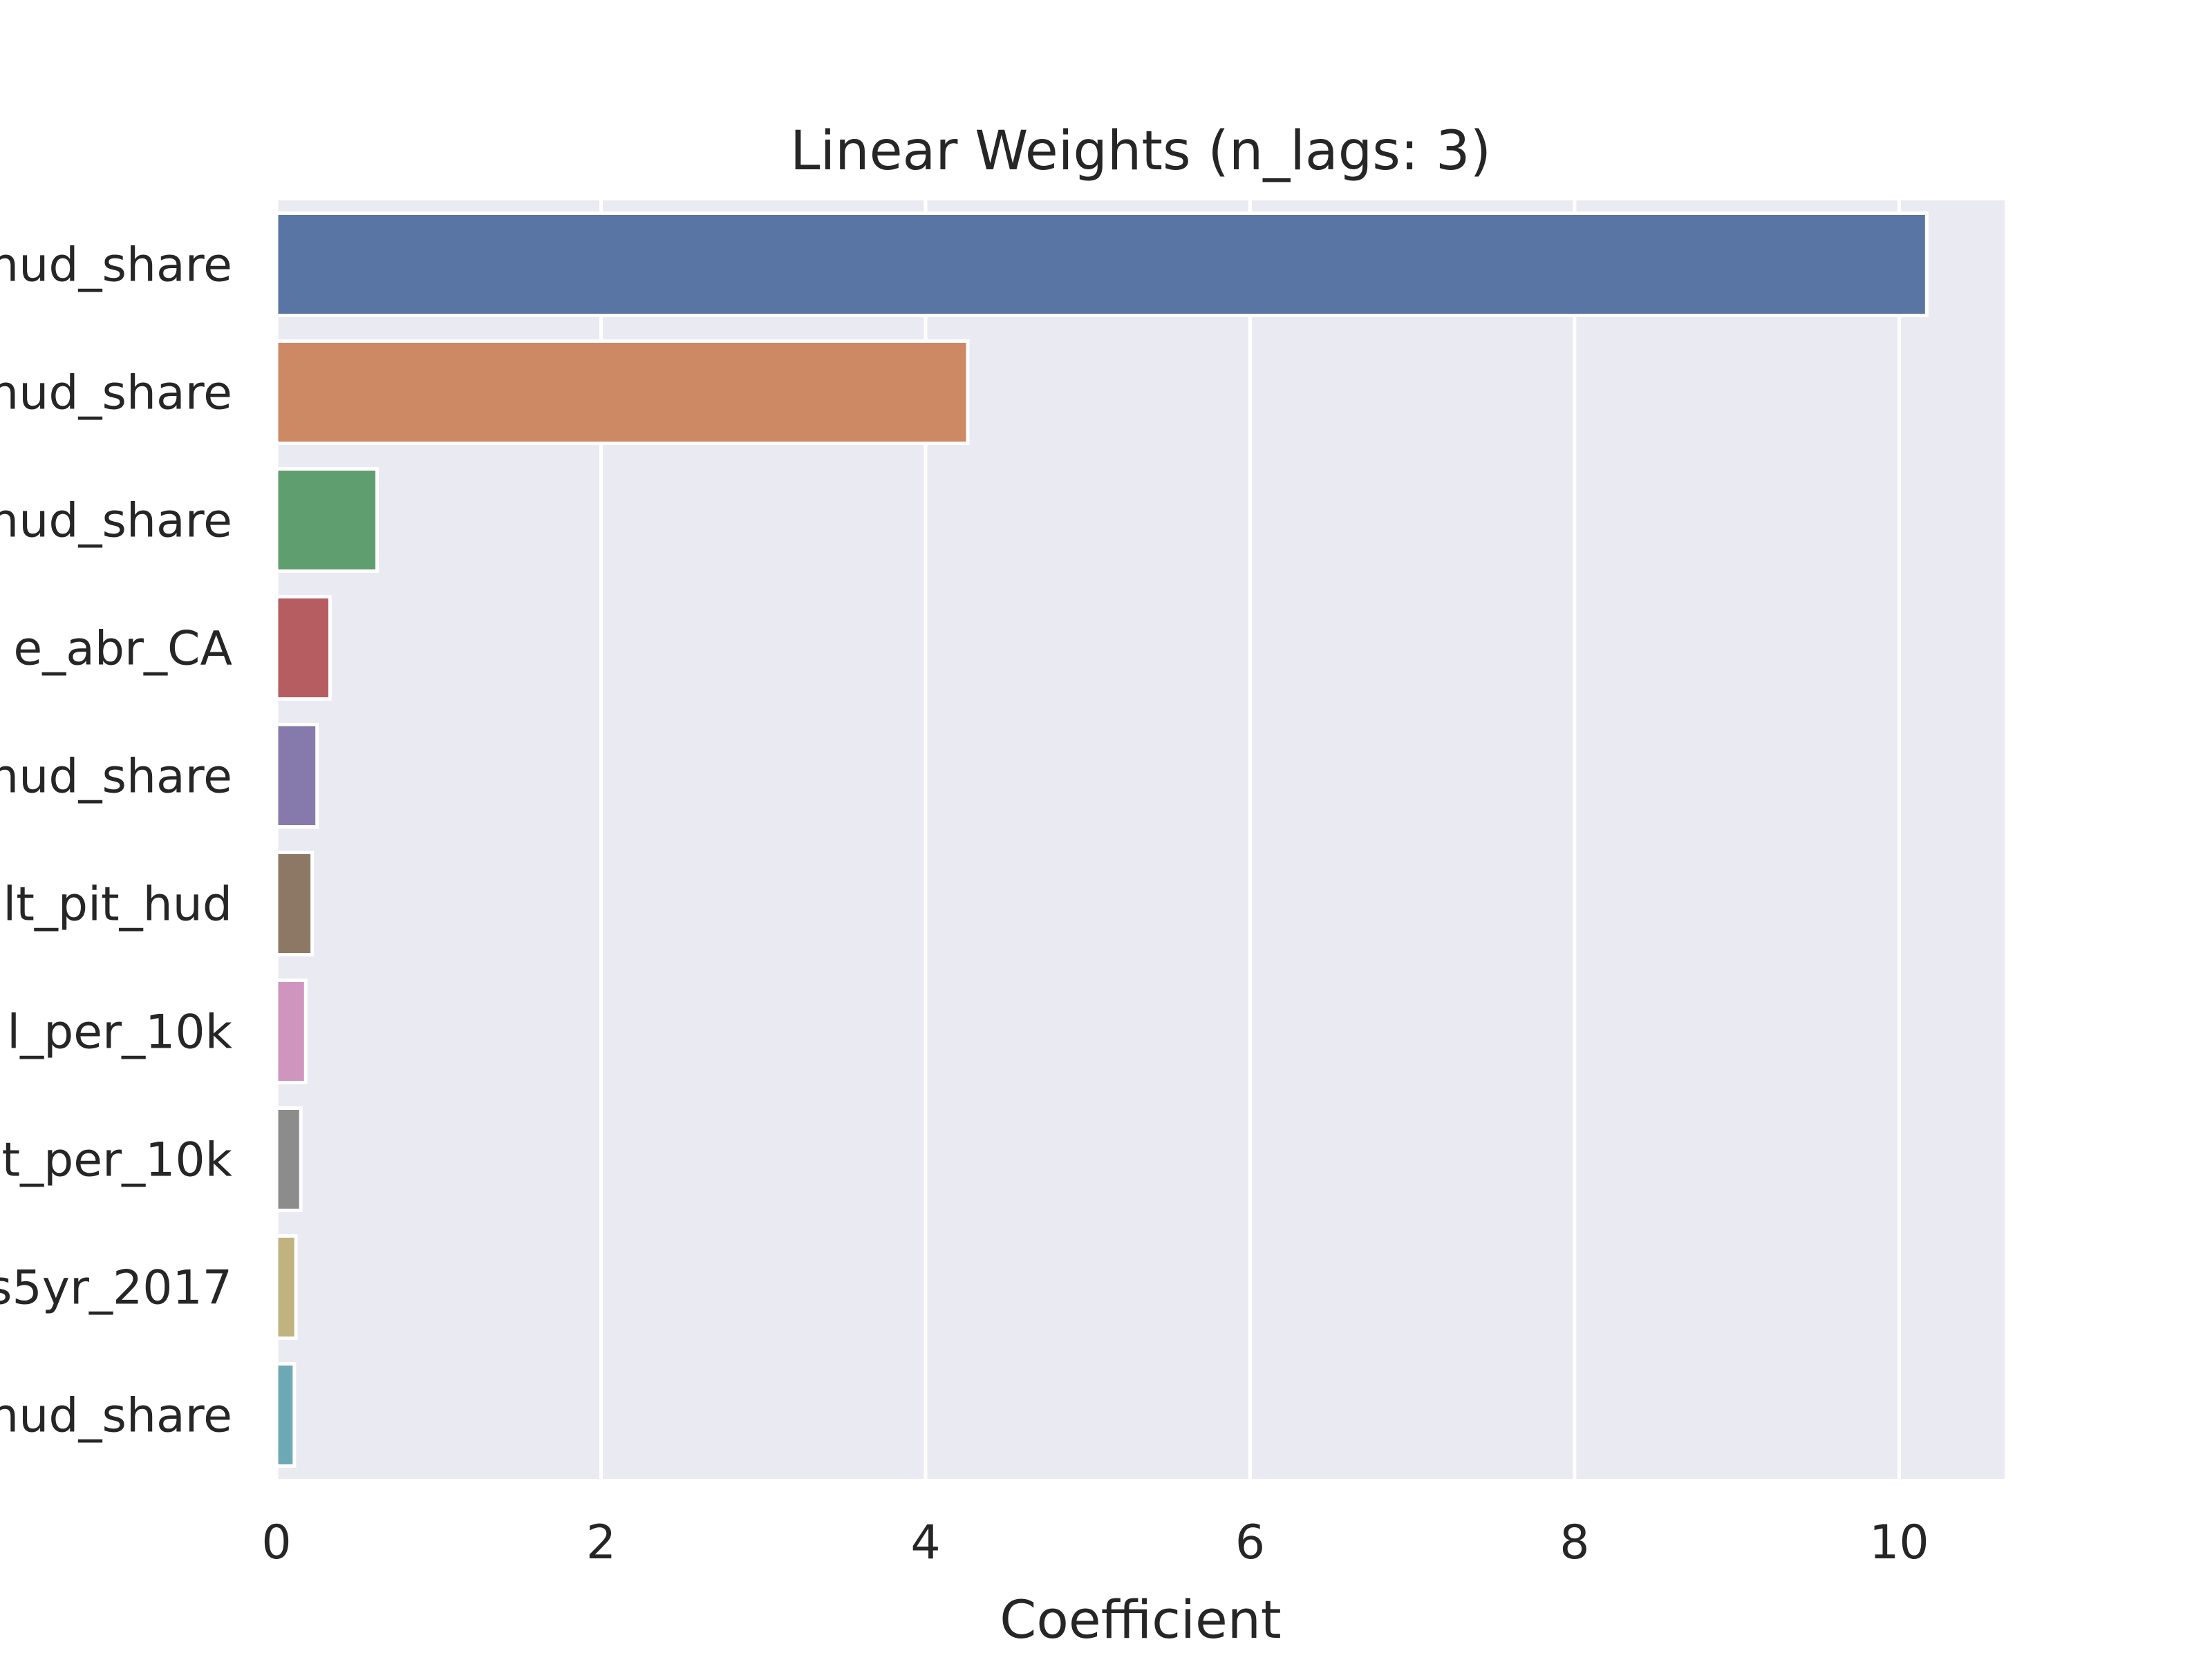 Image resolution: width=2212 pixels, height=1662 pixels. Describe the element at coordinates (116, 1160) in the screenshot. I see `category-label: t_per_10k` at that location.